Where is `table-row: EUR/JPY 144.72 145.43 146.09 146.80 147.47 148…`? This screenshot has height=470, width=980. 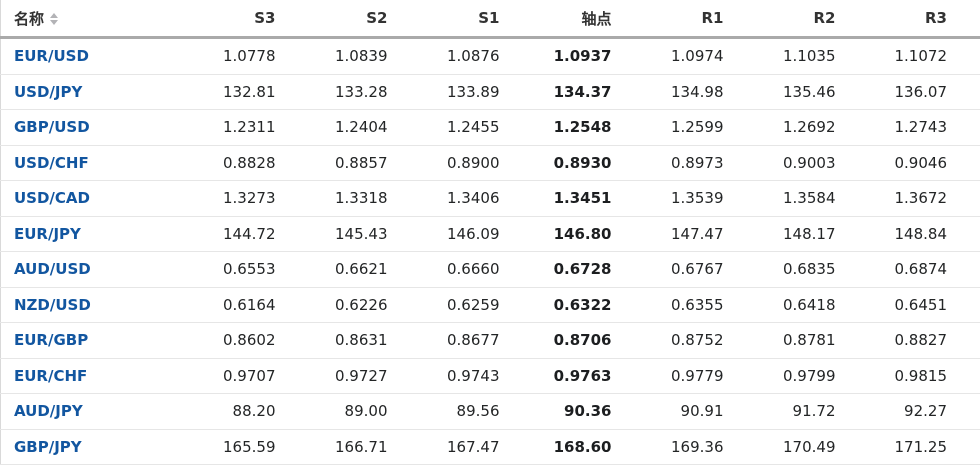
table-row: EUR/JPY 144.72 145.43 146.09 146.80 147.47 148… is located at coordinates (490, 234).